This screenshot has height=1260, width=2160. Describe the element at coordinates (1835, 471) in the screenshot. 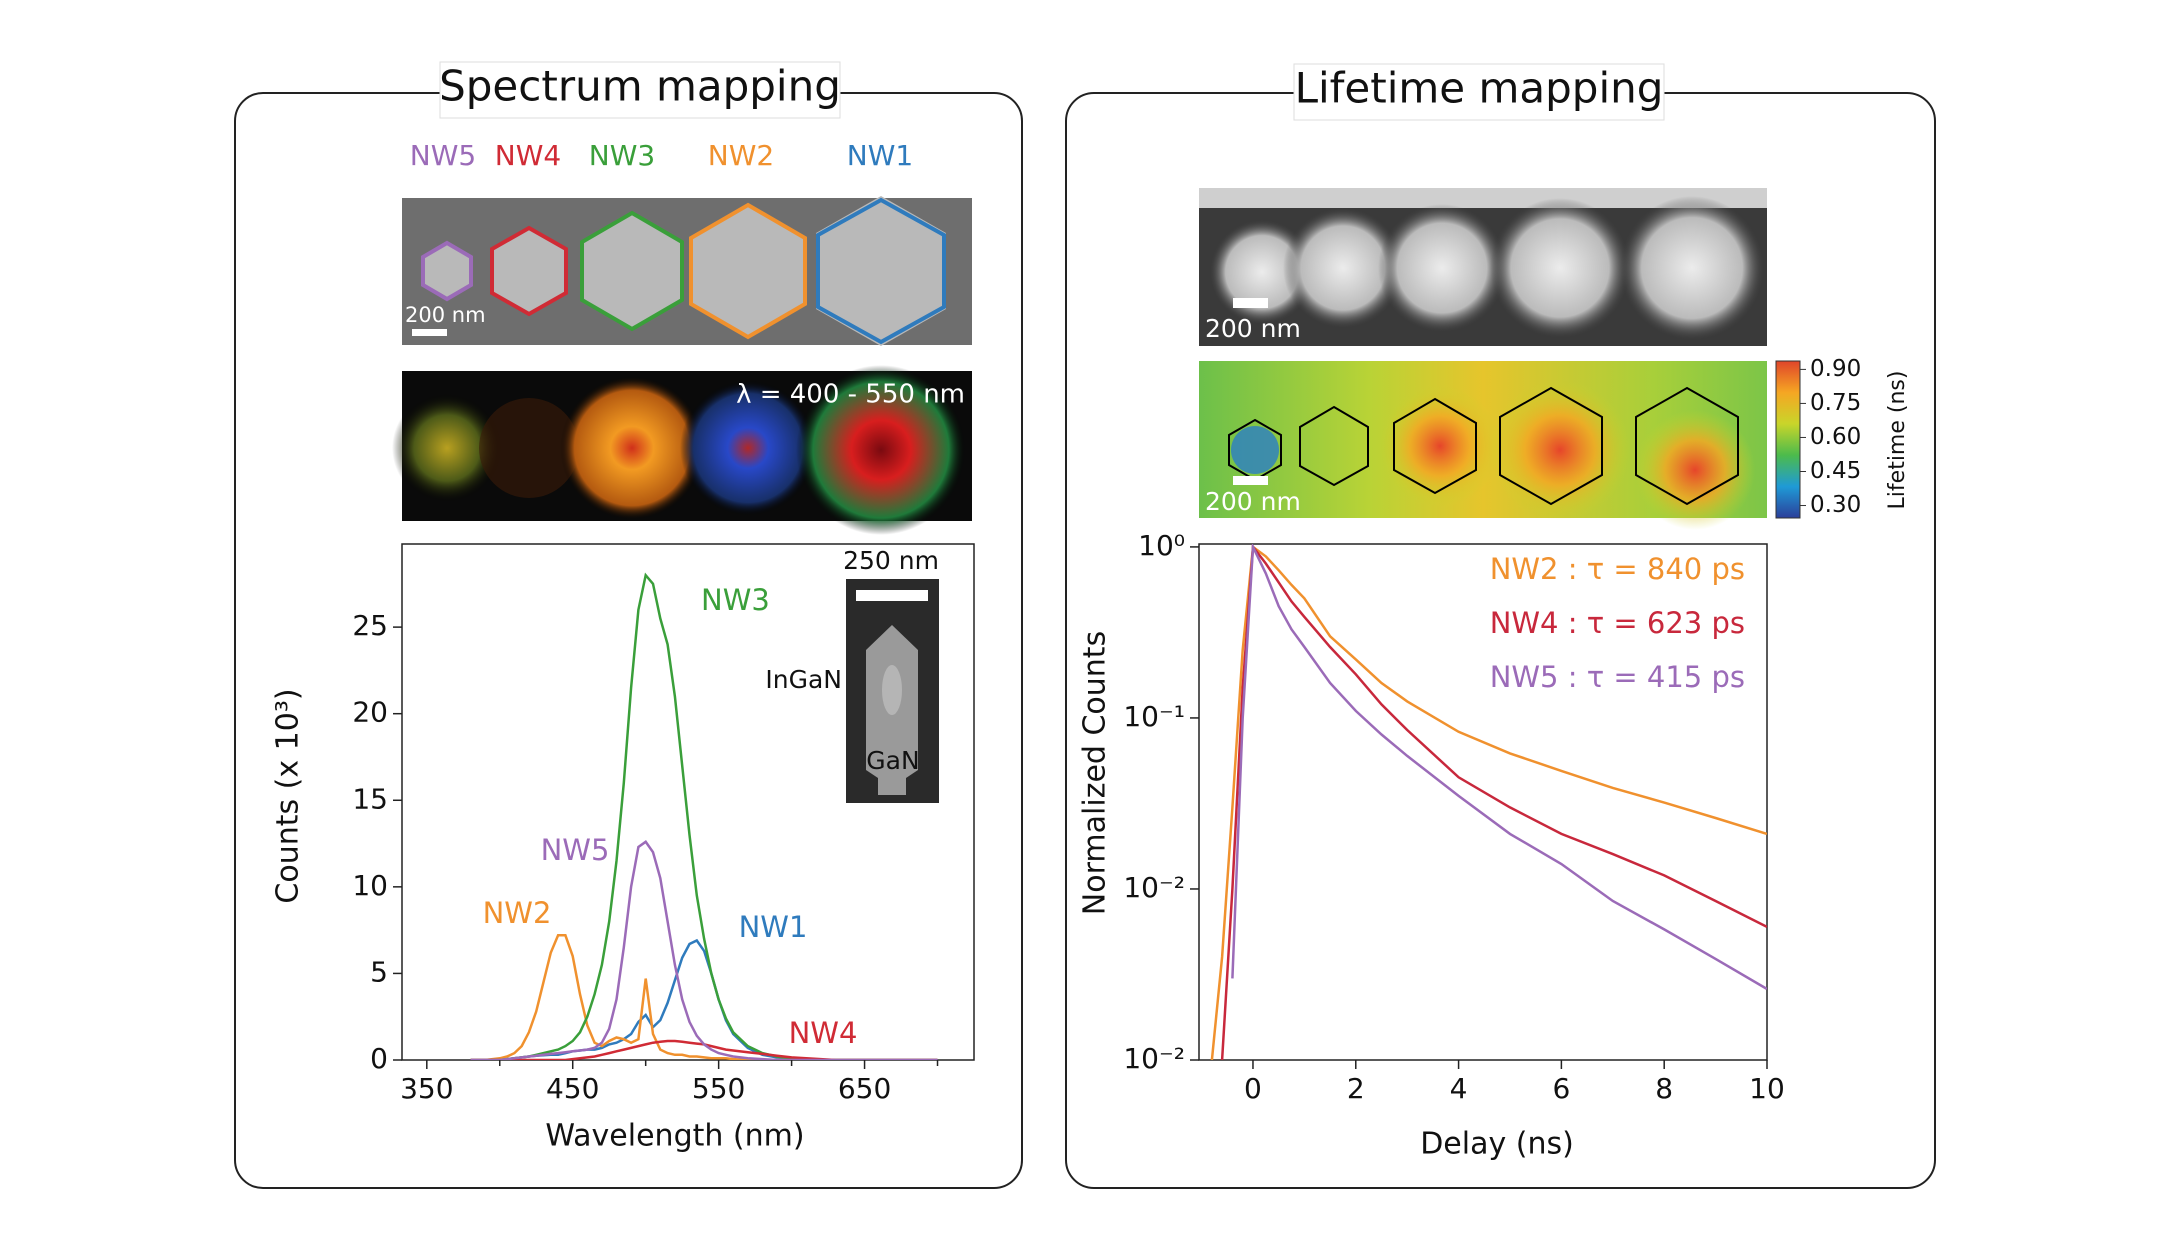

I see `colorbar-tick-label: 0.45` at that location.